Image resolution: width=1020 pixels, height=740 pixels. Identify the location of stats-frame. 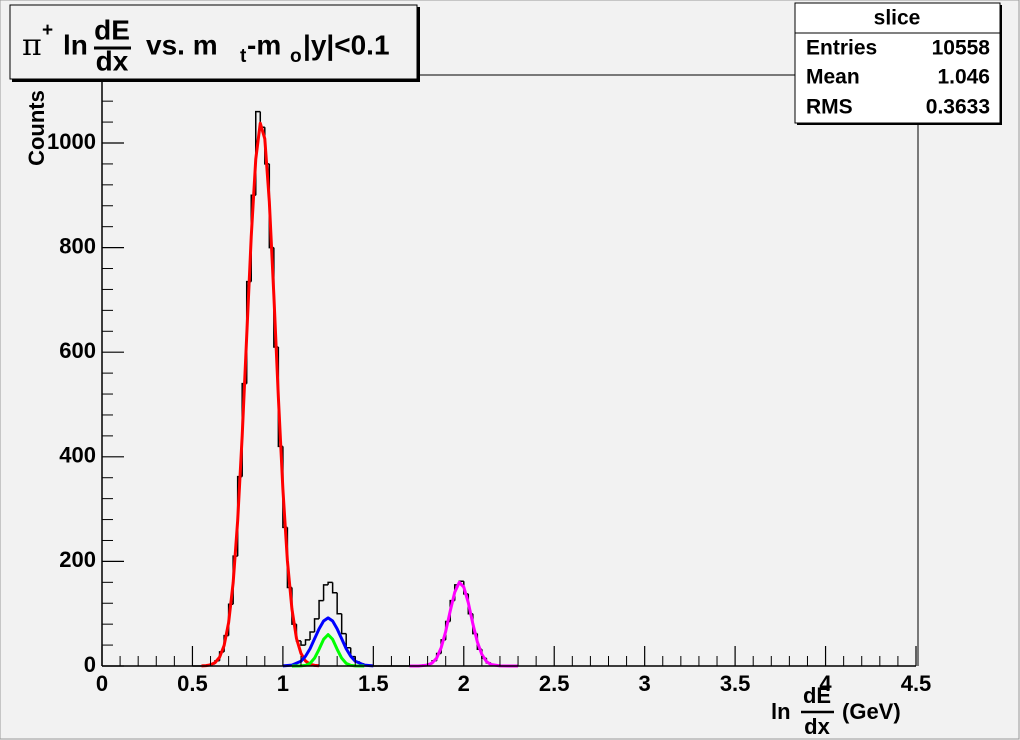
(897, 63).